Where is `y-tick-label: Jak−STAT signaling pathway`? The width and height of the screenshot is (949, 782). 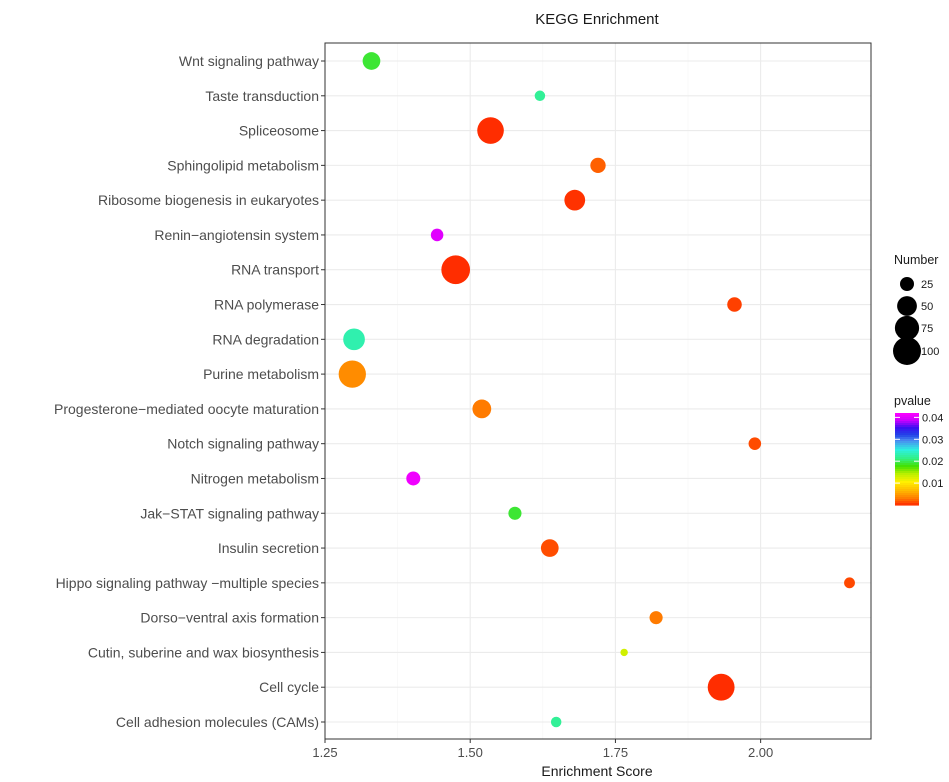
y-tick-label: Jak−STAT signaling pathway is located at coordinates (229, 513).